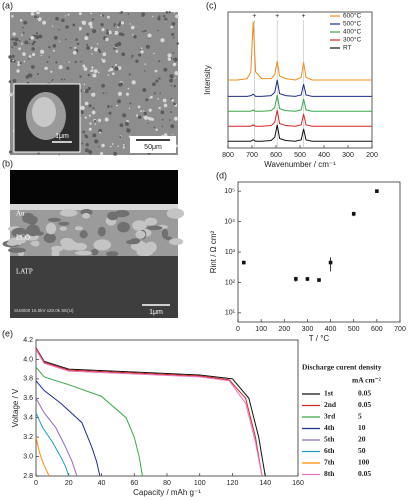 The height and width of the screenshot is (500, 410). What do you see at coordinates (44, 112) in the screenshot?
I see `inset-particle-highlight` at bounding box center [44, 112].